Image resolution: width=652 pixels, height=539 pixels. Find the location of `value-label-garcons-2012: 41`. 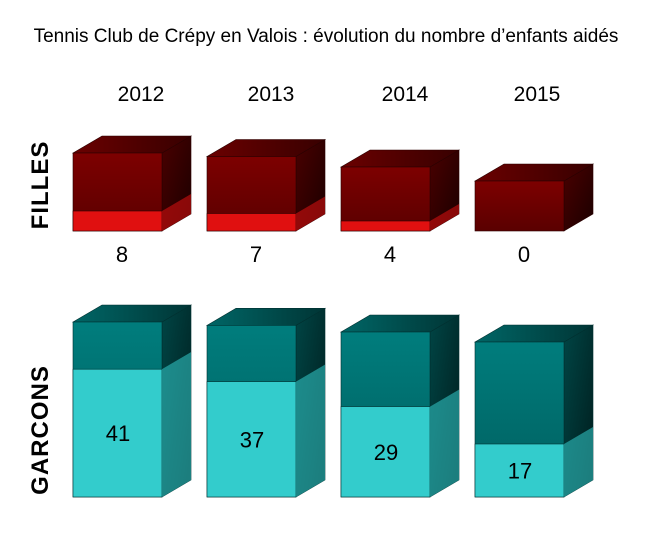

value-label-garcons-2012: 41 is located at coordinates (118, 433).